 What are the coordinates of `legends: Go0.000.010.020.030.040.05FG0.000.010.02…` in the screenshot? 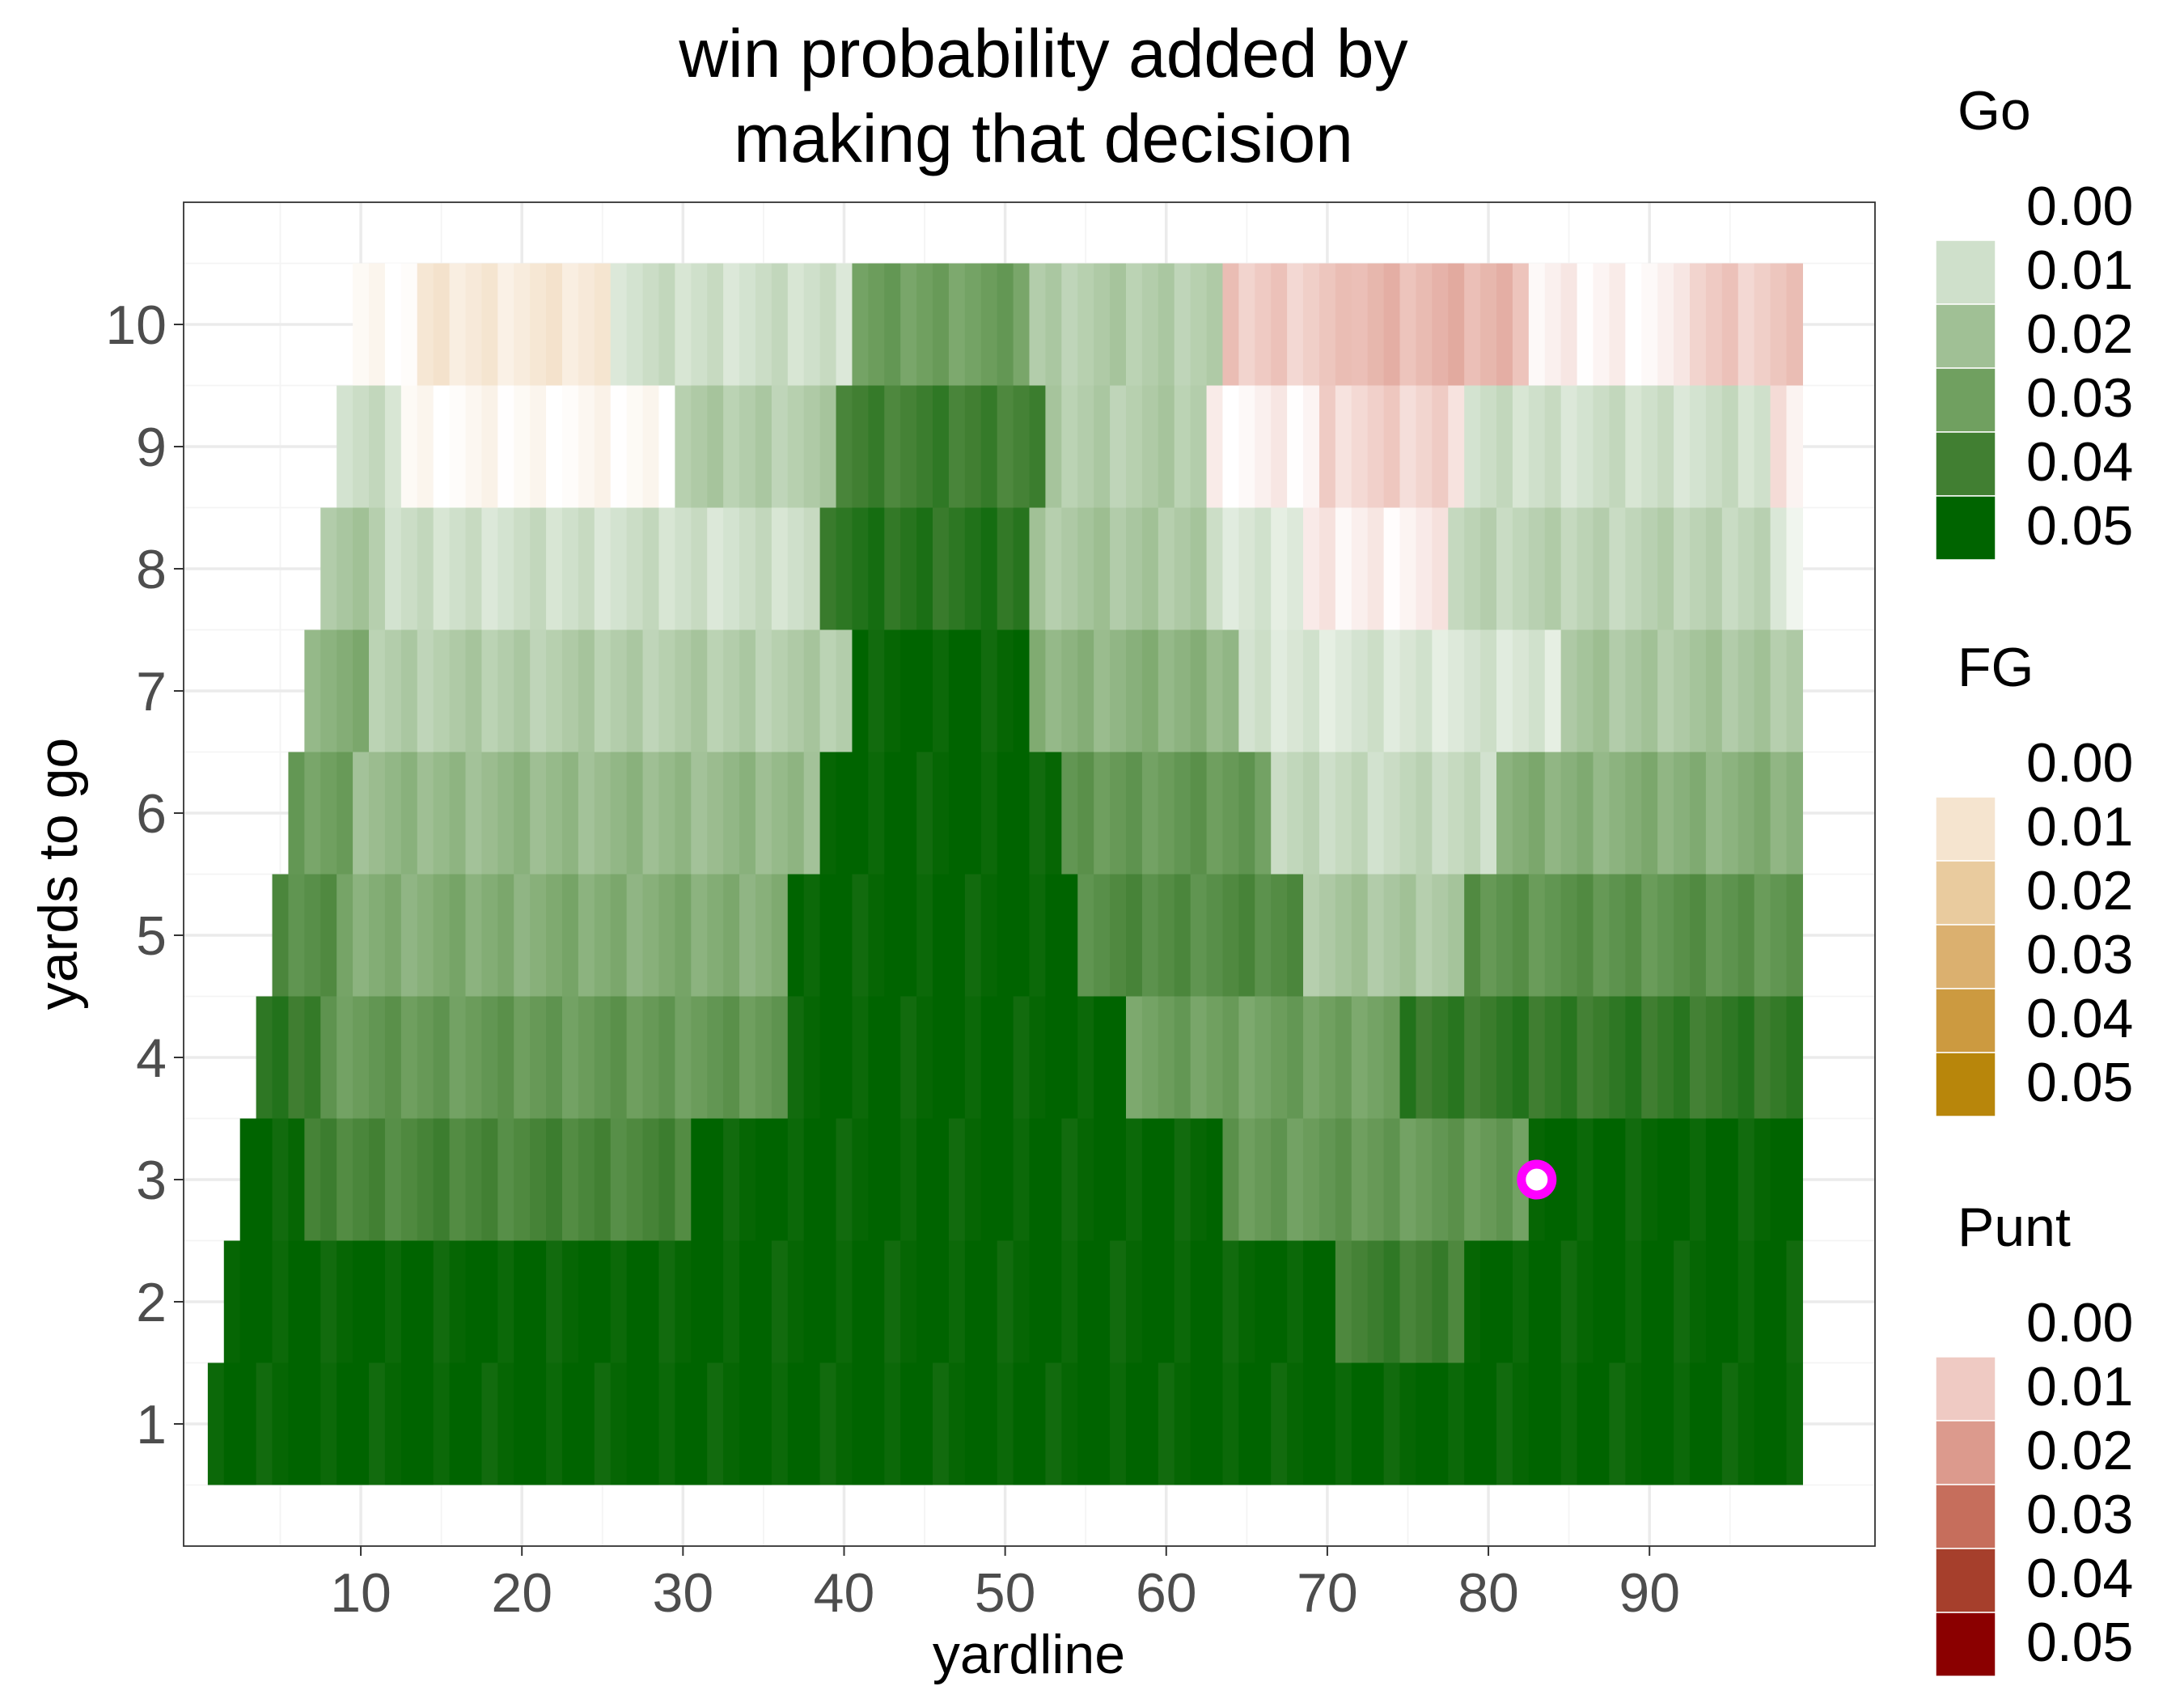 It's located at (2034, 878).